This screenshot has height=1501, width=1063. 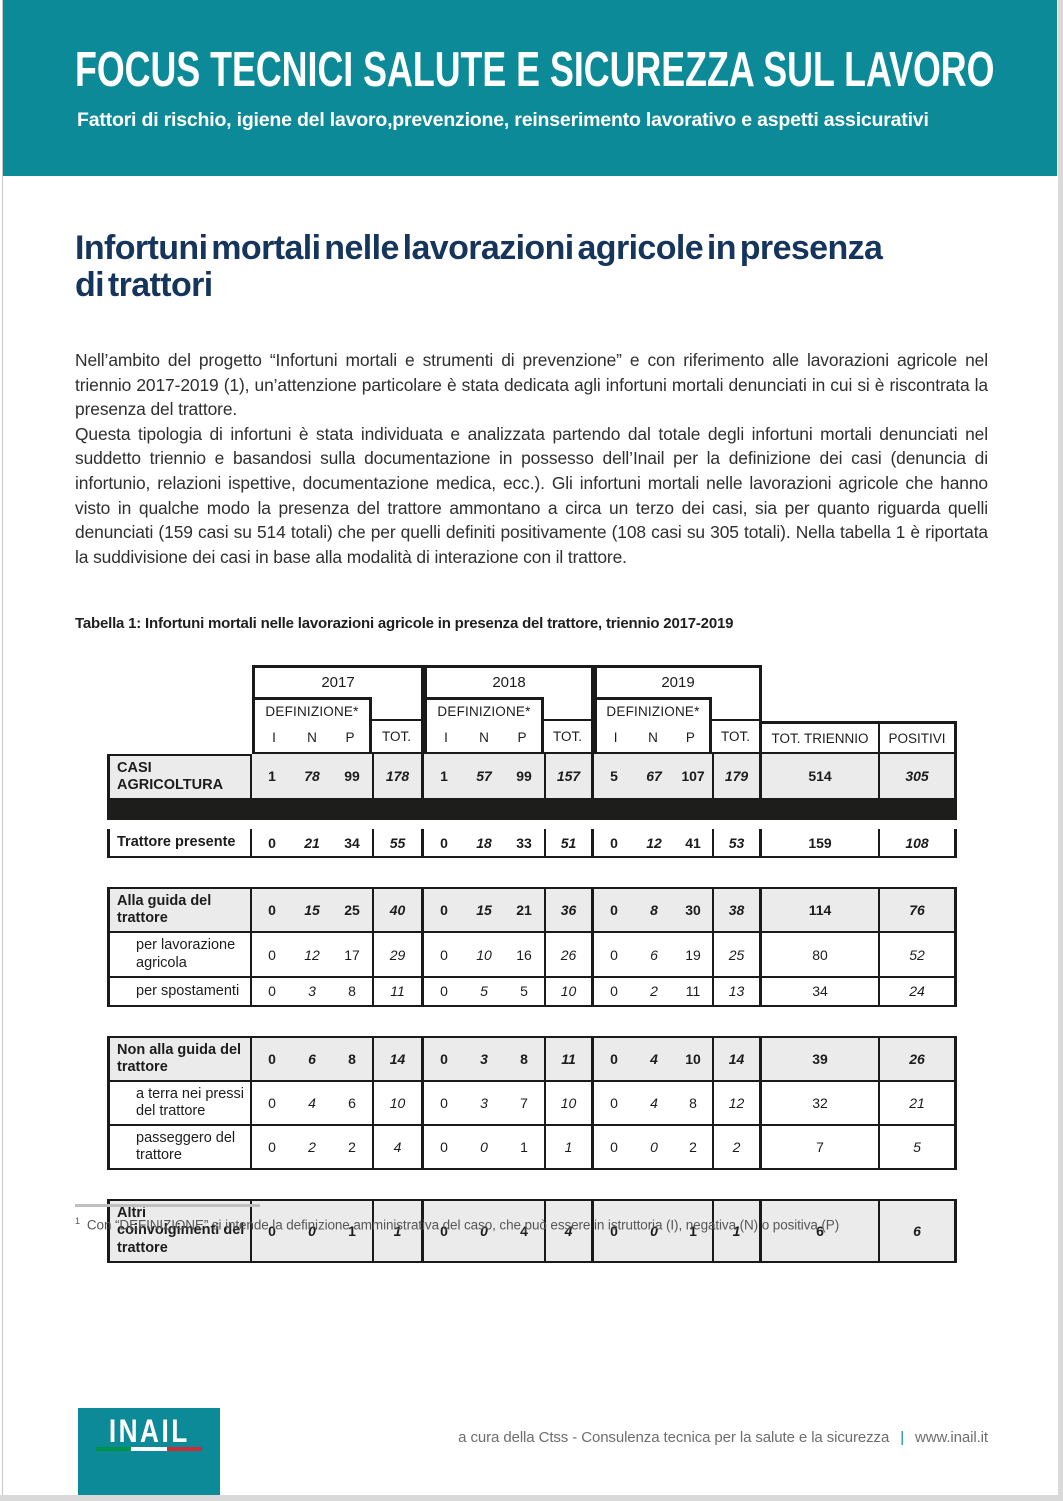 What do you see at coordinates (1060, 750) in the screenshot?
I see `page-right-edge` at bounding box center [1060, 750].